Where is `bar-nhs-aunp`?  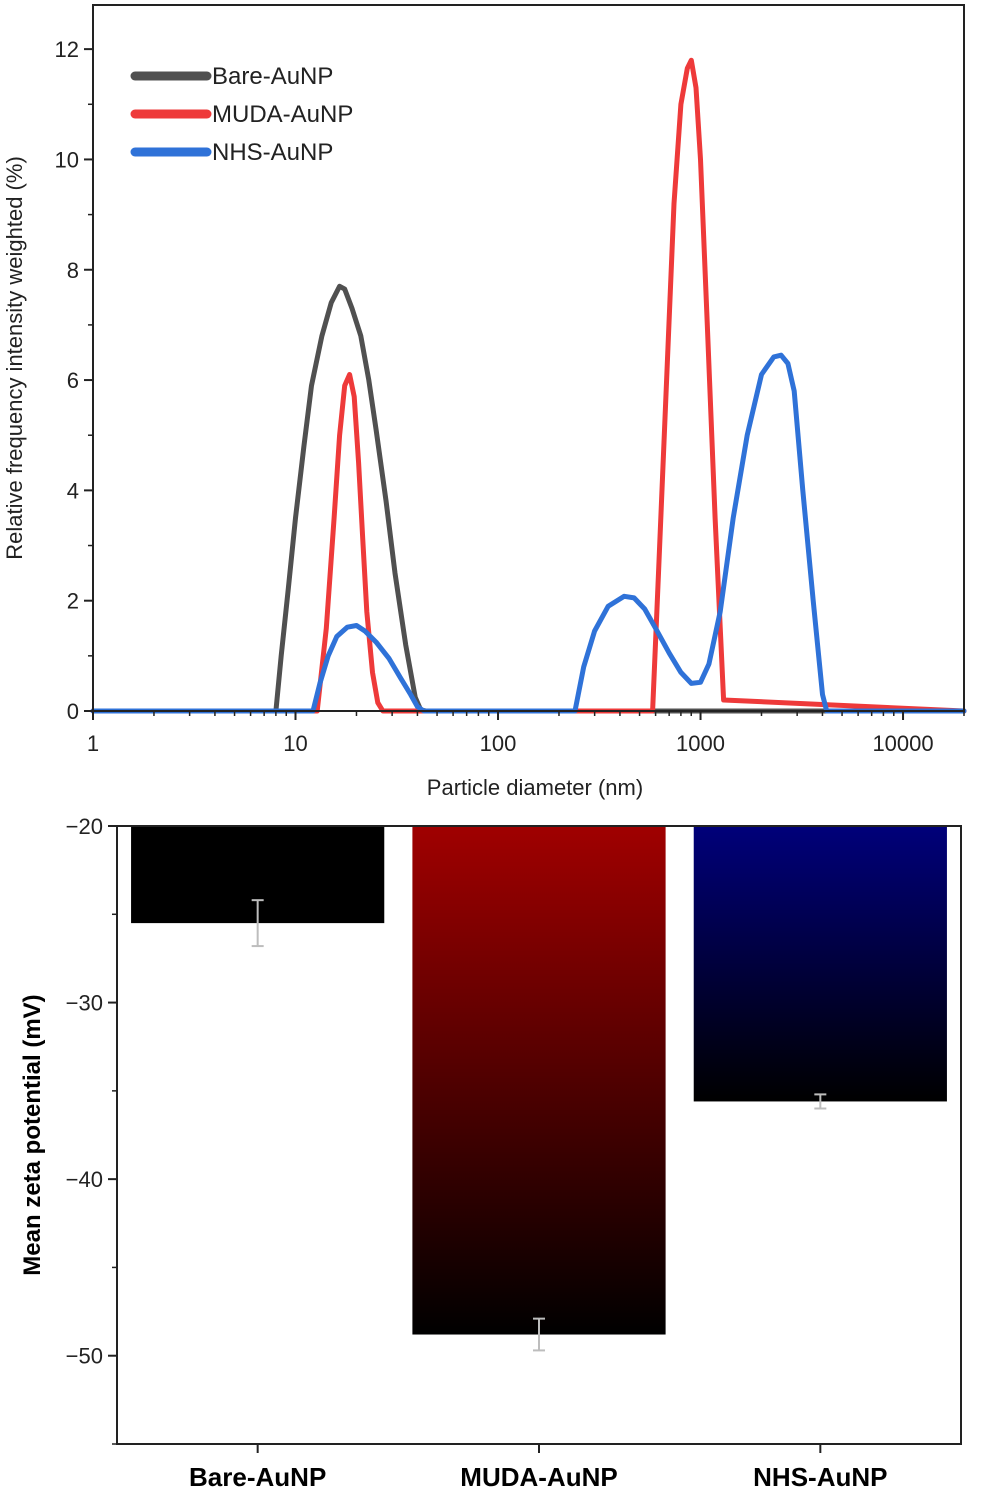
bar-nhs-aunp is located at coordinates (820, 964).